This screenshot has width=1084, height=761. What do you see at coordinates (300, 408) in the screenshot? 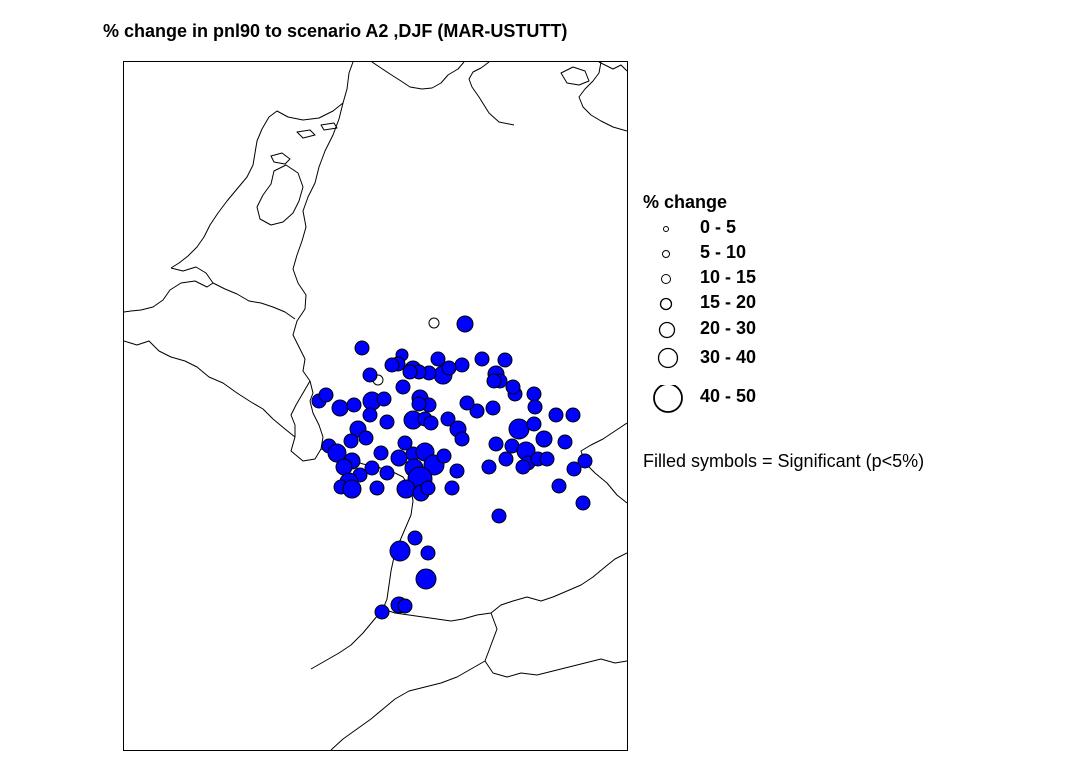
I see `border-be-de` at bounding box center [300, 408].